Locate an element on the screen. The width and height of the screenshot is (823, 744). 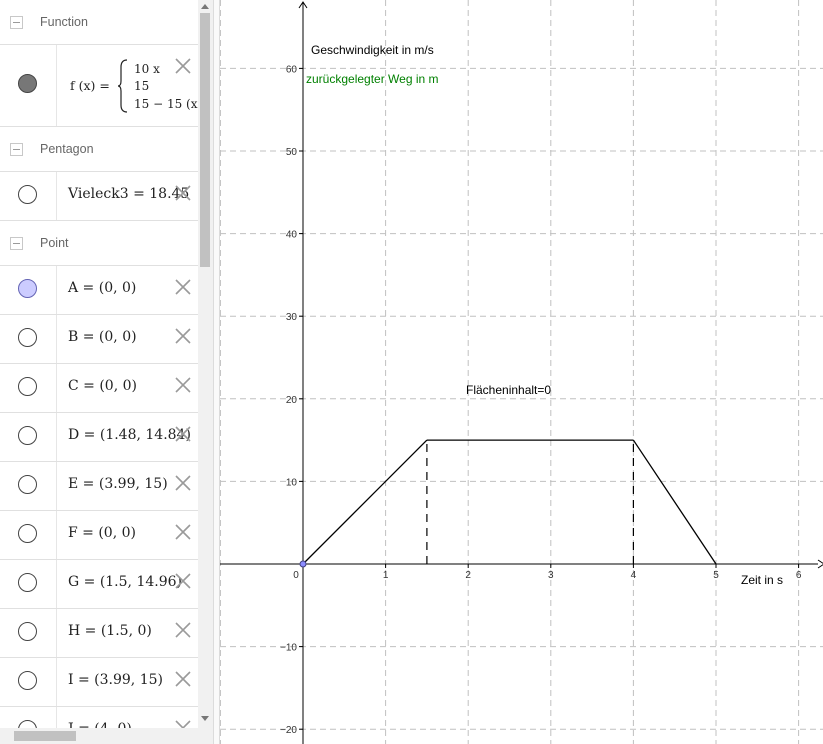
point-value: G = (1.5, 14.96) is located at coordinates (125, 582).